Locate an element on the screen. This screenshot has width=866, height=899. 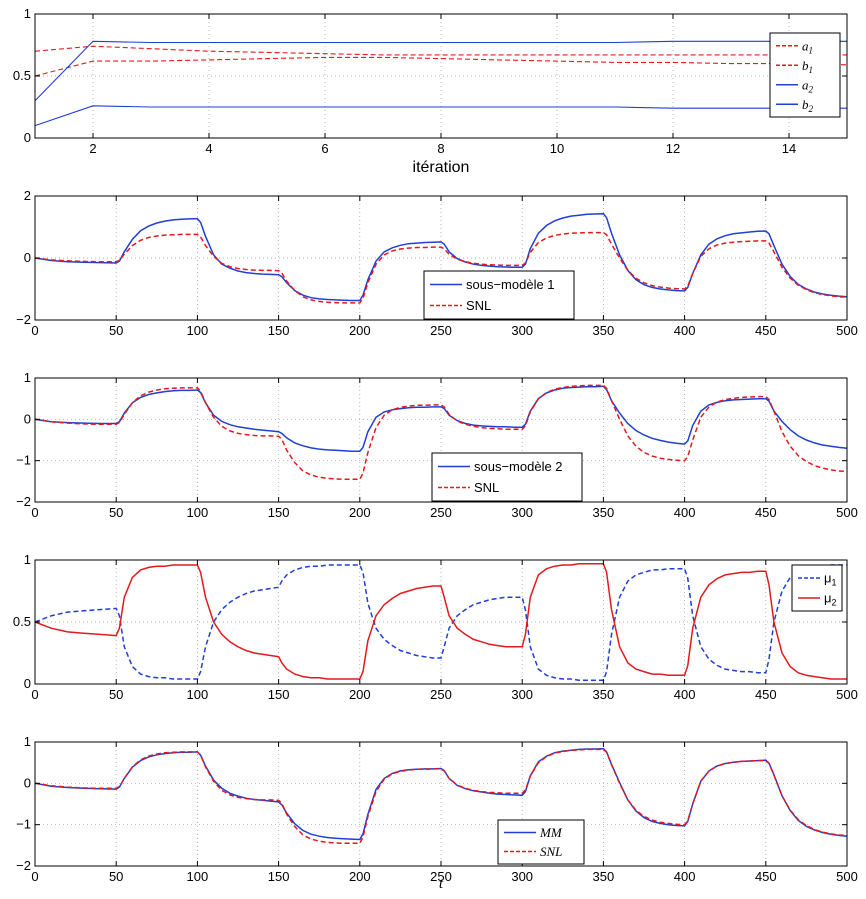
x-tick-label: 14 is located at coordinates (789, 148).